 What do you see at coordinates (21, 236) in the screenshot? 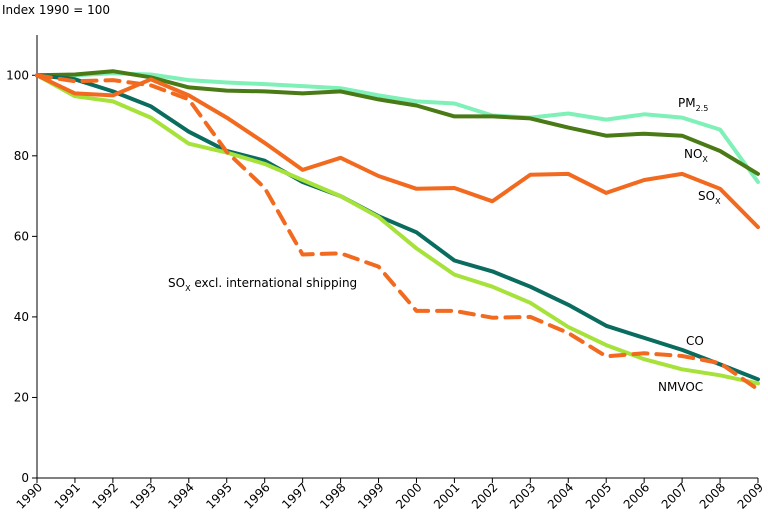
I see `y-tick-label: 60` at bounding box center [21, 236].